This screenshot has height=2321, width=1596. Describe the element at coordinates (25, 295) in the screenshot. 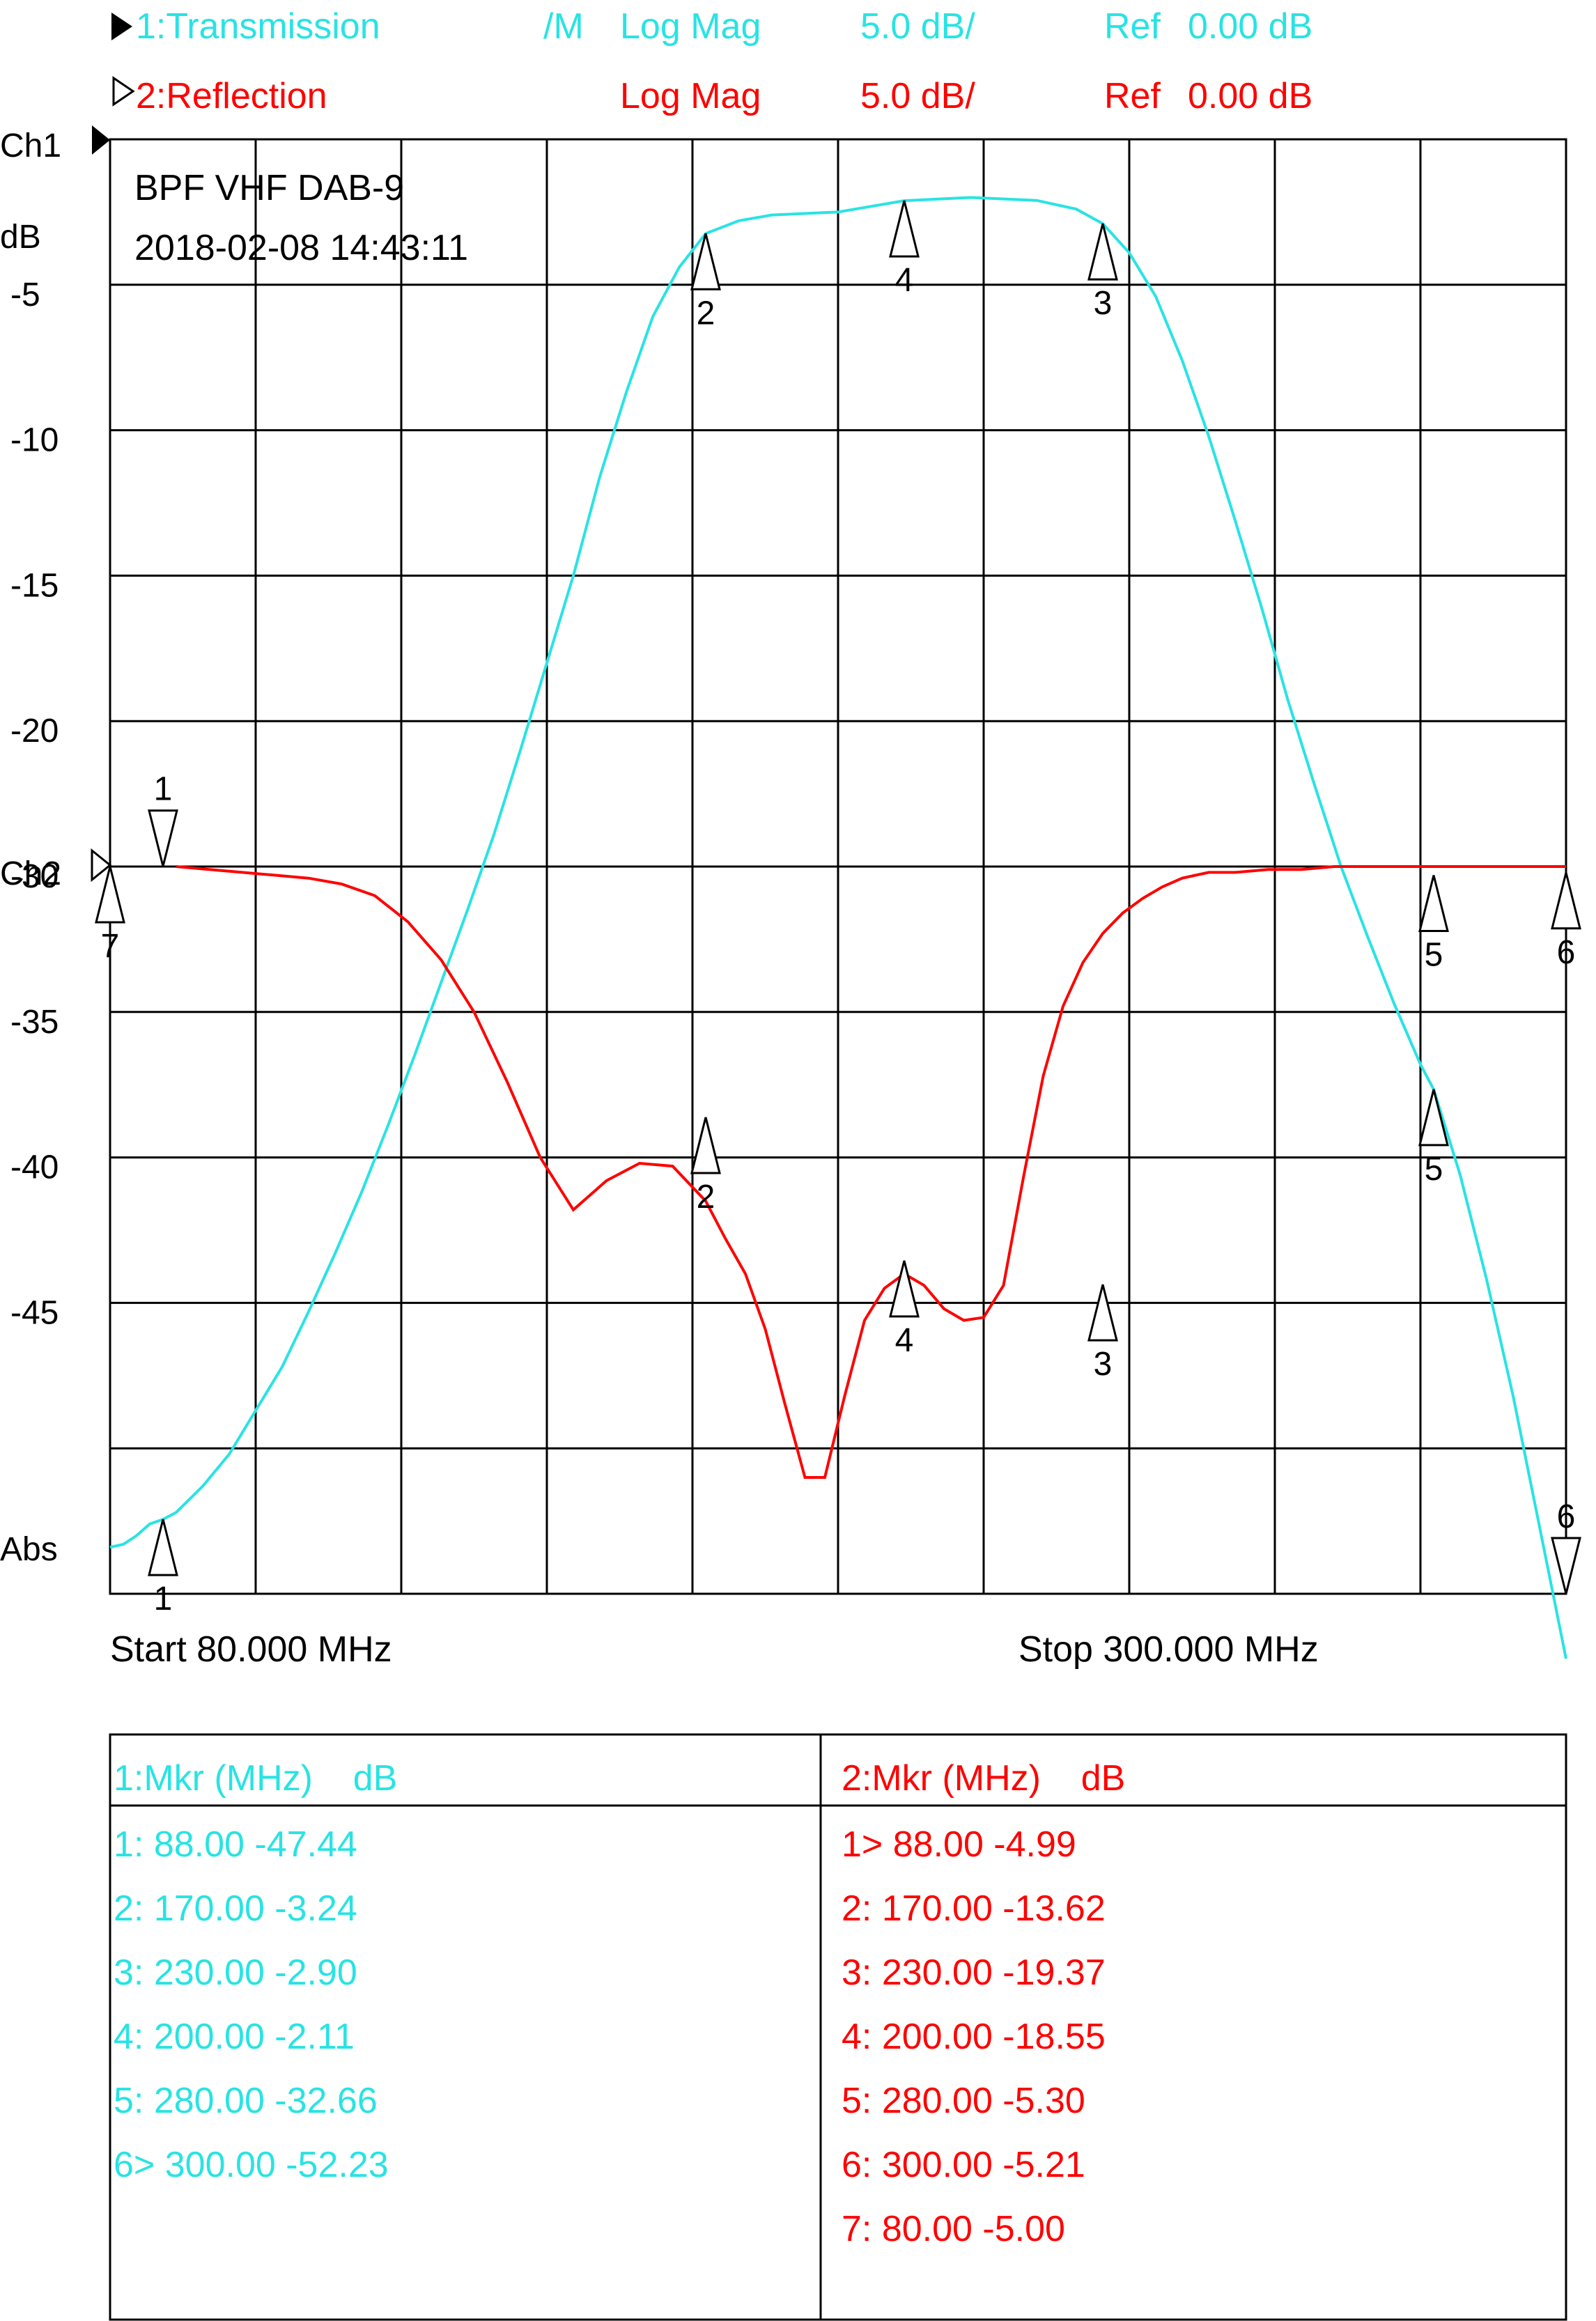

I see `y-tick-label: -5` at that location.